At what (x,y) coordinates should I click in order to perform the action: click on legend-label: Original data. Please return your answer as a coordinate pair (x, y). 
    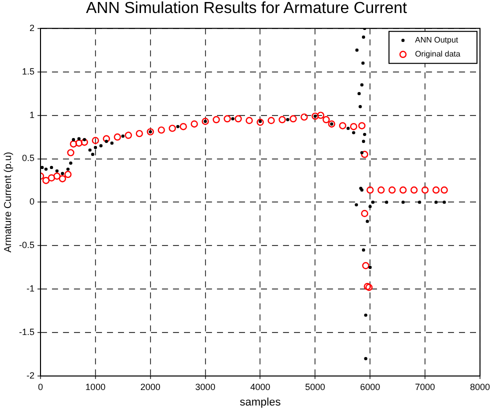
    Looking at the image, I should click on (437, 54).